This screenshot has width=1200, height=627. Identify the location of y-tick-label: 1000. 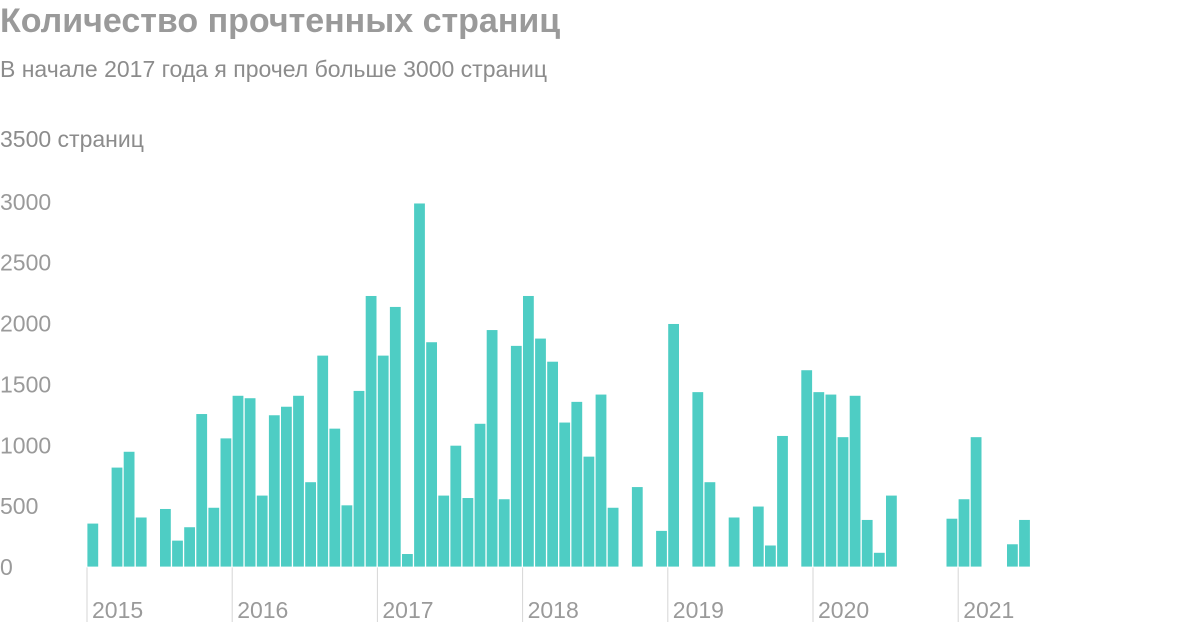
(25, 445).